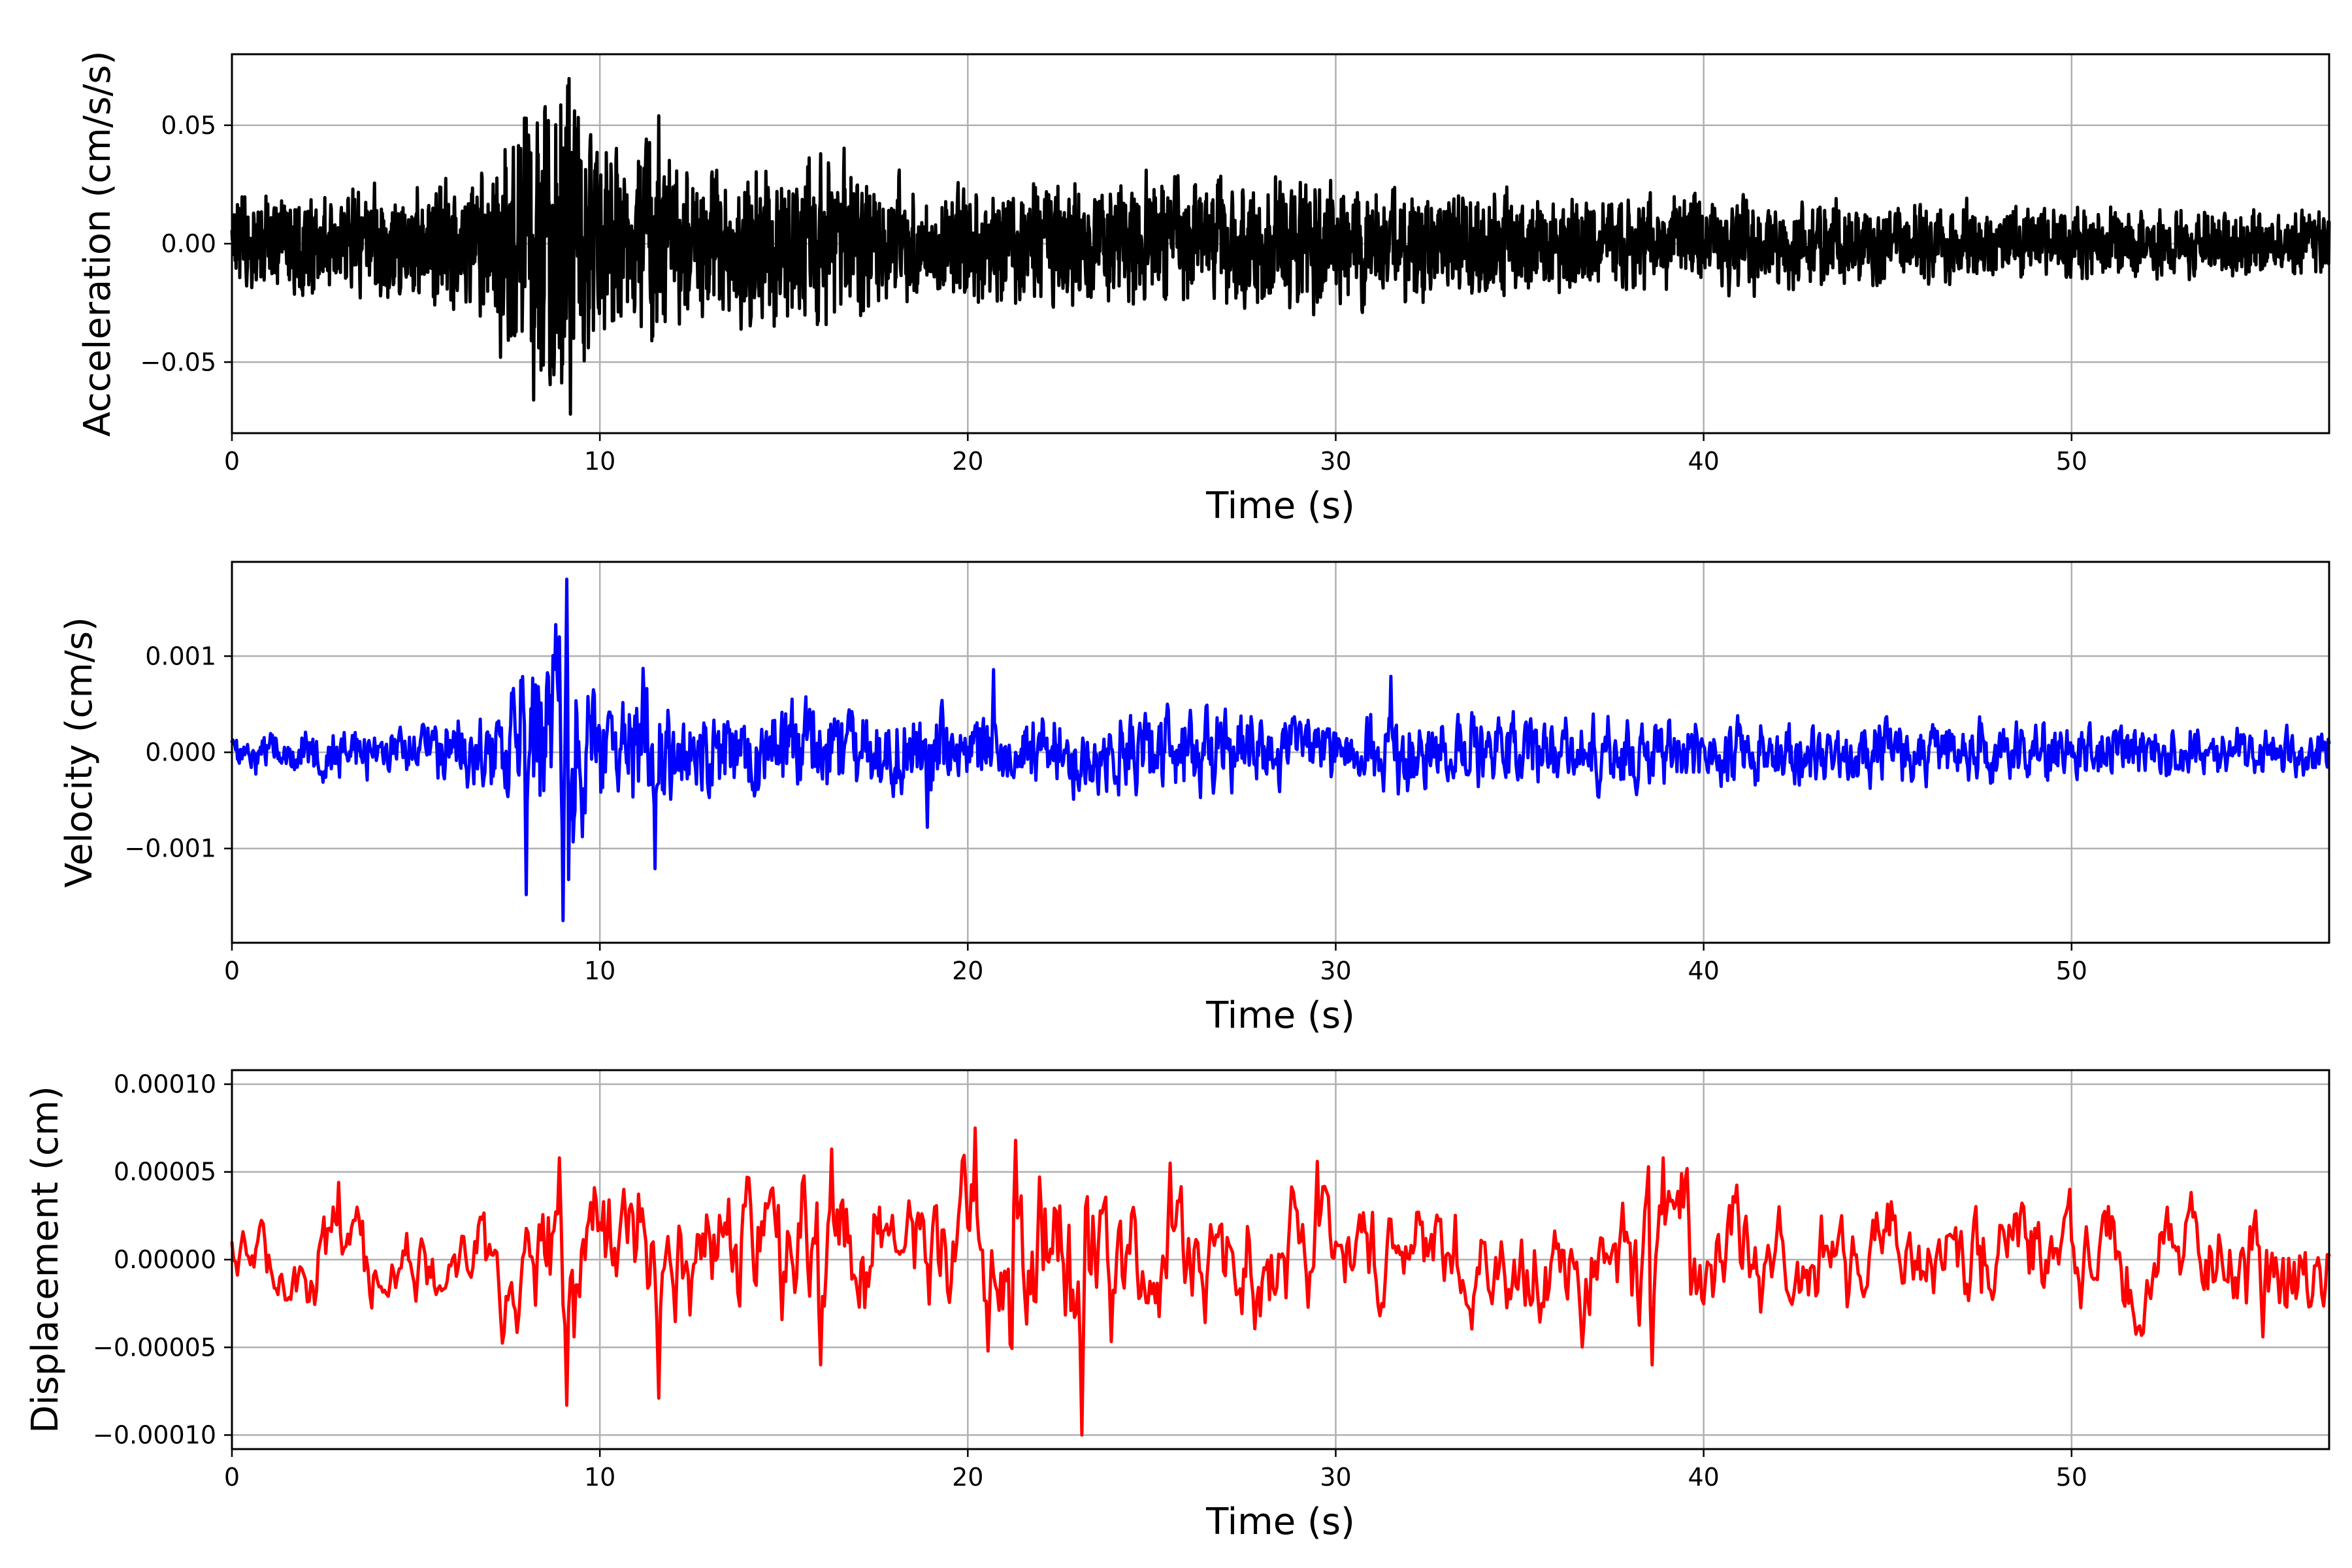 The width and height of the screenshot is (2352, 1568). Describe the element at coordinates (232, 461) in the screenshot. I see `acceleration-xtick-label-0: 0` at that location.